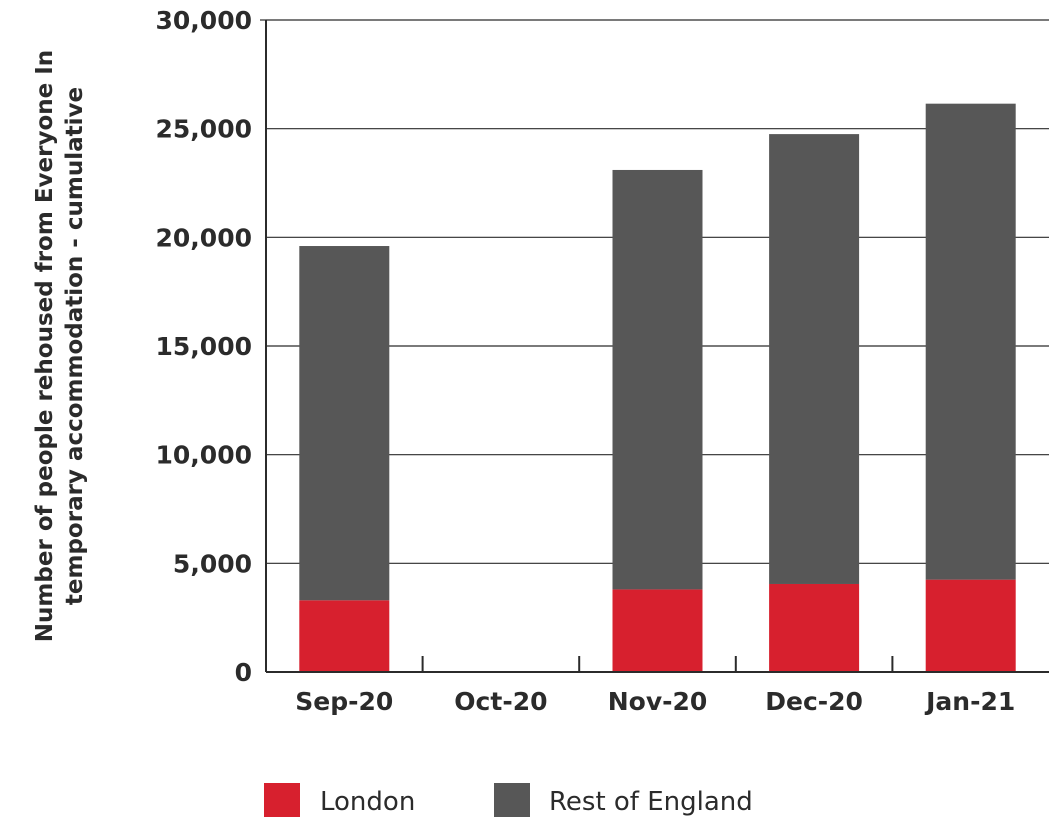  I want to click on y-tick-label: 25,000, so click(204, 129).